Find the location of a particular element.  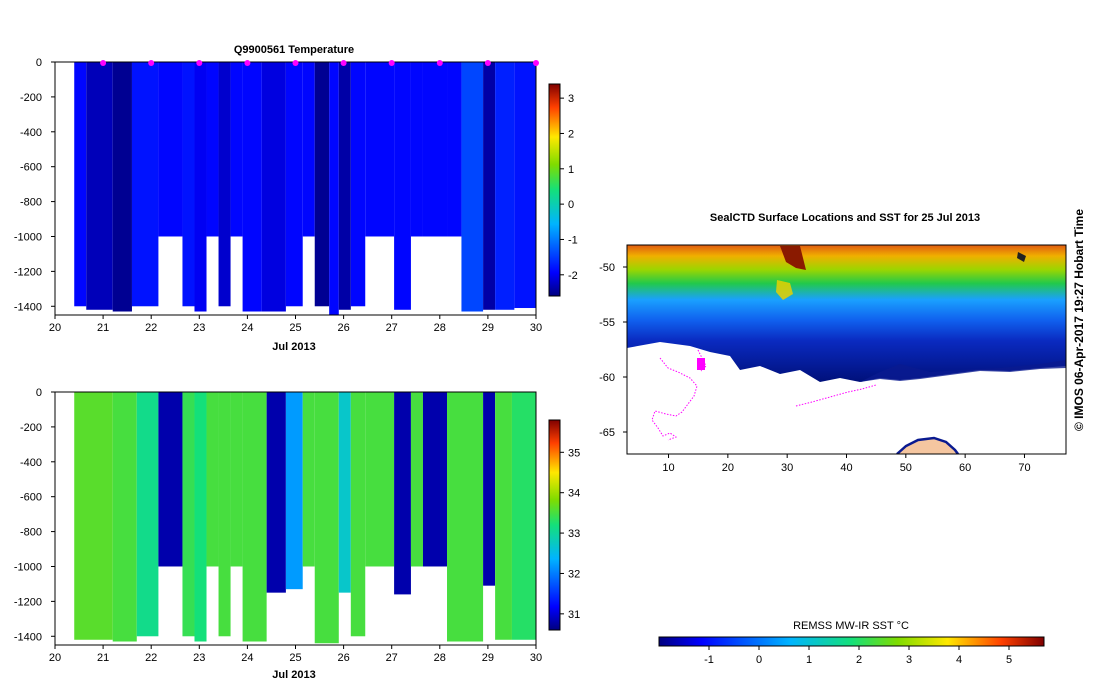

sst-colorbar-tick-label: -1 is located at coordinates (709, 660).